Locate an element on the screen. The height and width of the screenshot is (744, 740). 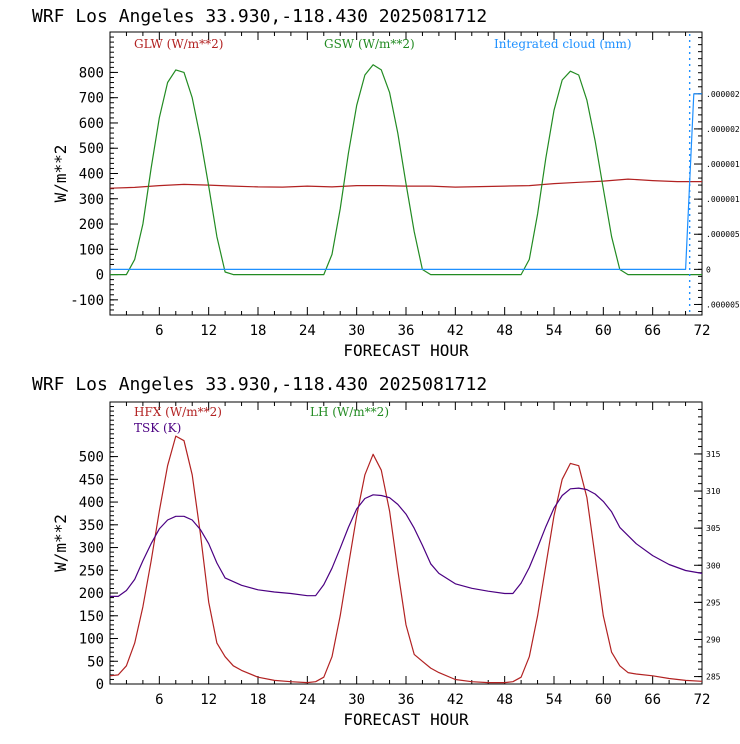
panel1-y-tick-label: 600 is located at coordinates (91, 124).